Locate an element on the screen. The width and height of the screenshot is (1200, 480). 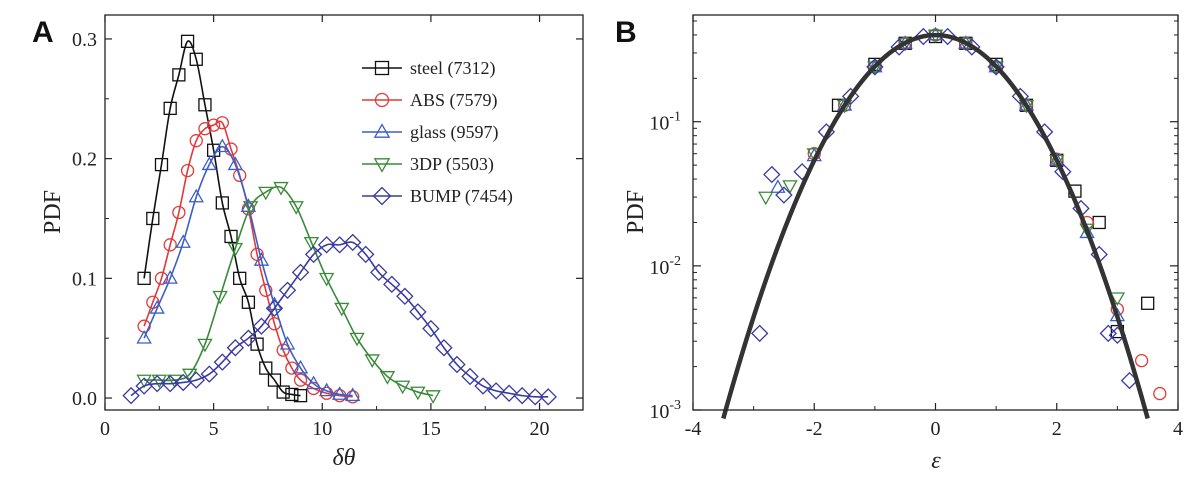
series-line-steel is located at coordinates (222, 218).